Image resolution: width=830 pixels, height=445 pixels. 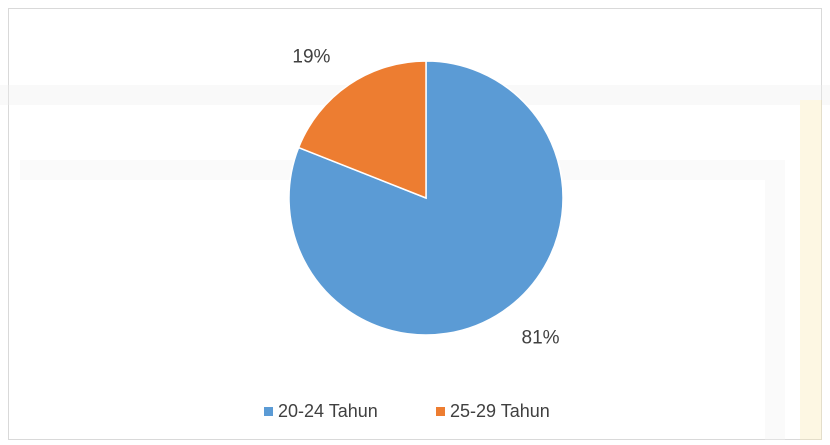 I want to click on legend-label: 25-29 Tahun, so click(x=500, y=411).